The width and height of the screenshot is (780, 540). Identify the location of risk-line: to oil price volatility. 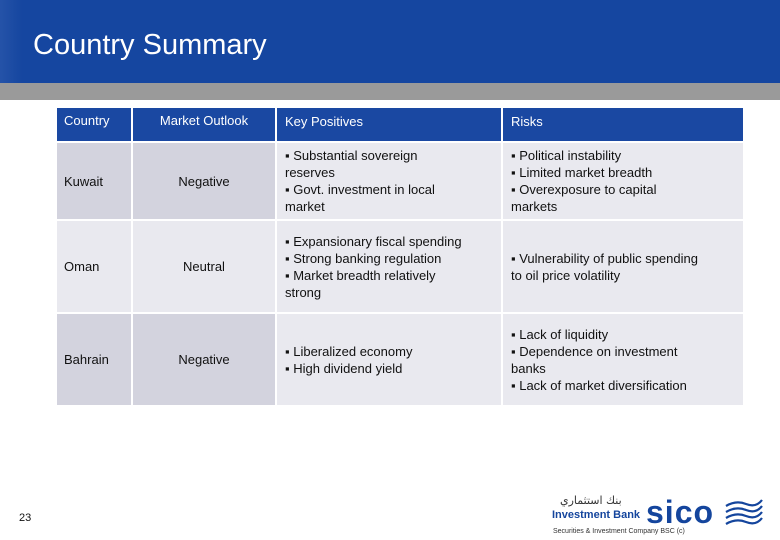
(566, 275).